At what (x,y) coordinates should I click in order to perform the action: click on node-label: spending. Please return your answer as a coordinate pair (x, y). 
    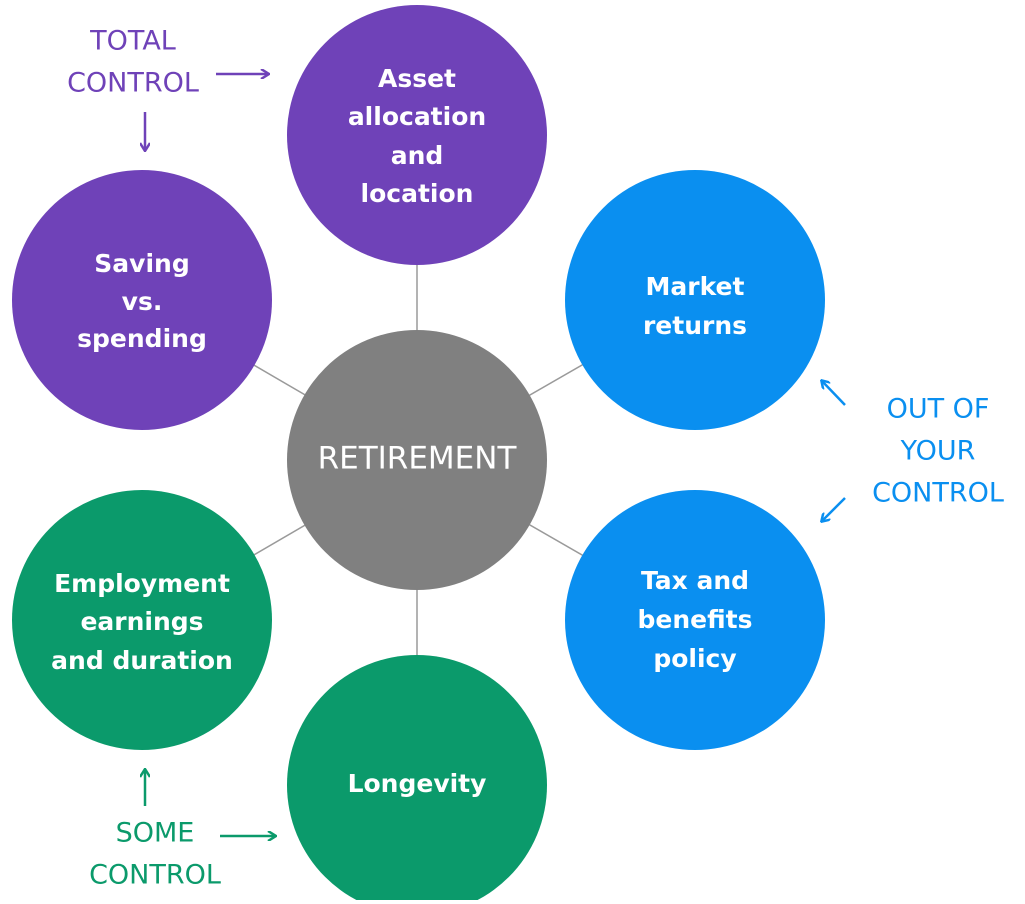
    Looking at the image, I should click on (142, 338).